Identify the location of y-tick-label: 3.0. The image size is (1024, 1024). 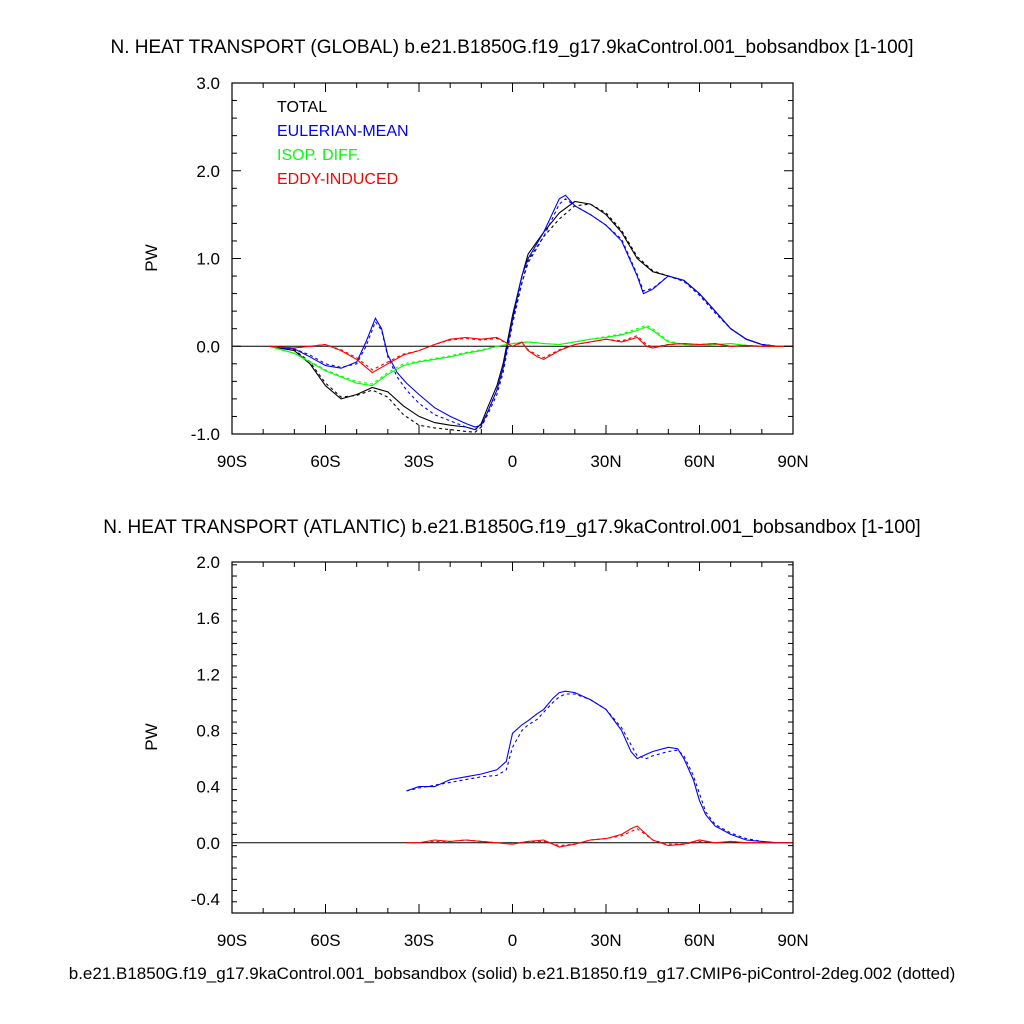
(208, 83).